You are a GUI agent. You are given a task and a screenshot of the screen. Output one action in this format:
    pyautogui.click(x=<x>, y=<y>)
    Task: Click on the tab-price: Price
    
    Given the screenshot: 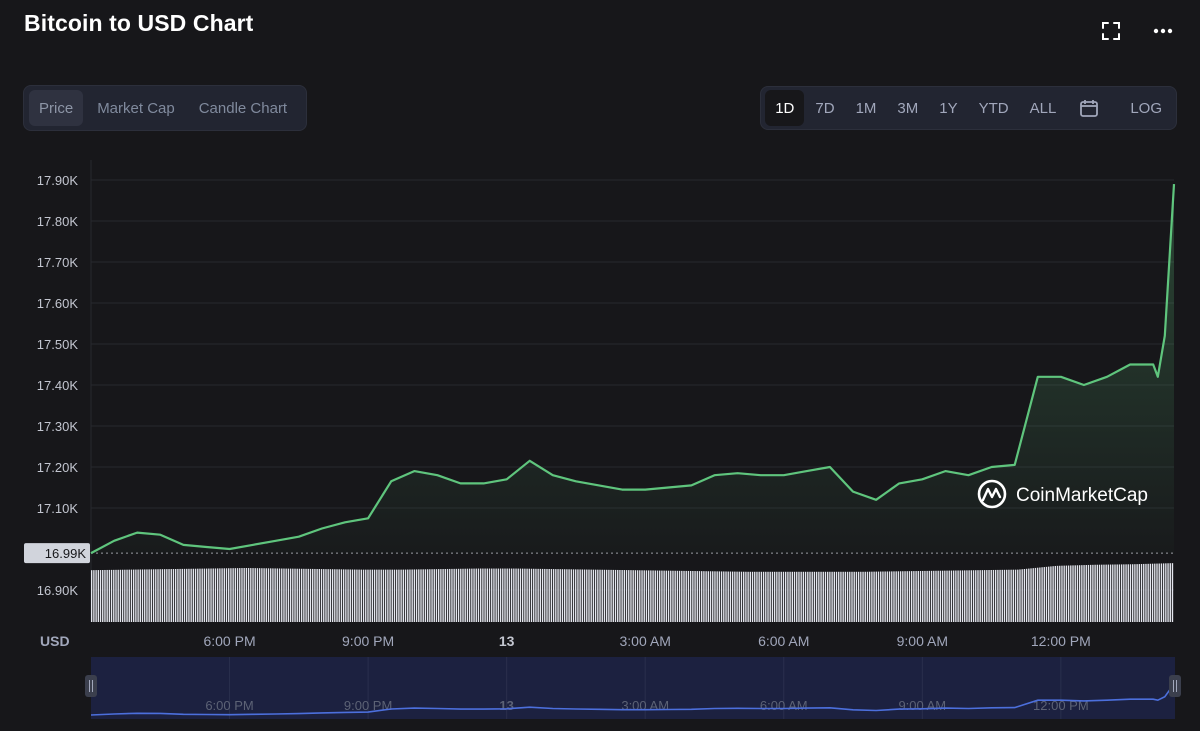 What is the action you would take?
    pyautogui.click(x=56, y=108)
    